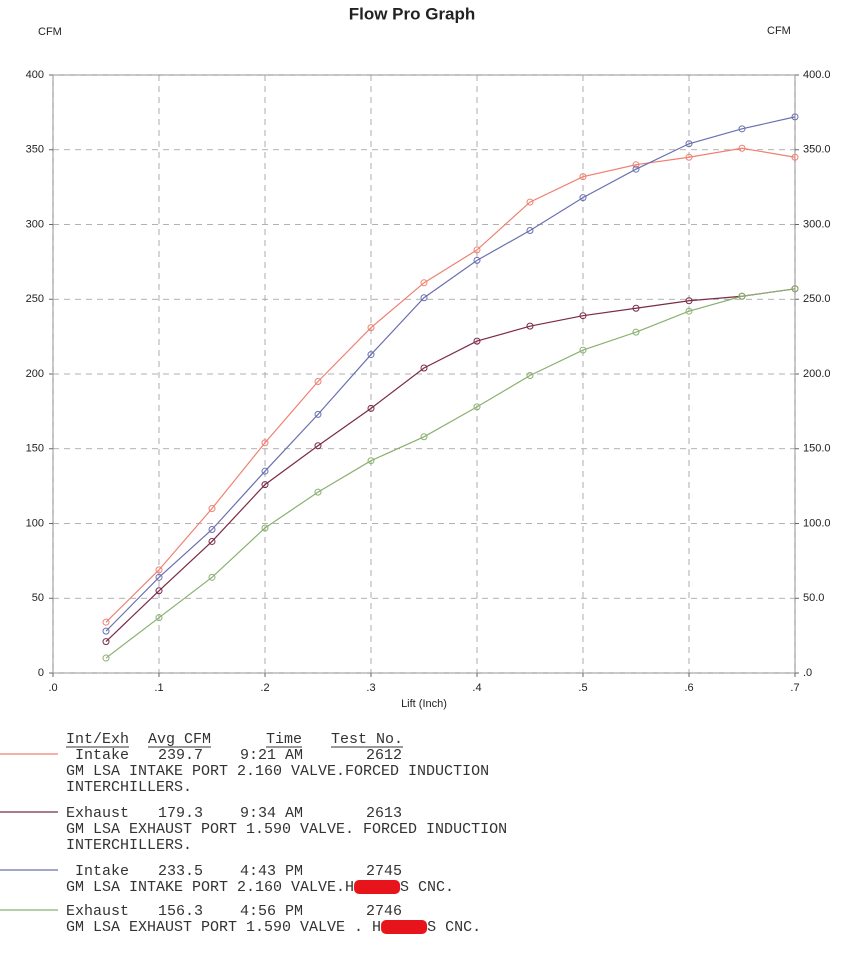 The width and height of the screenshot is (847, 962). Describe the element at coordinates (813, 598) in the screenshot. I see `y2-tick-label: 50.0` at that location.